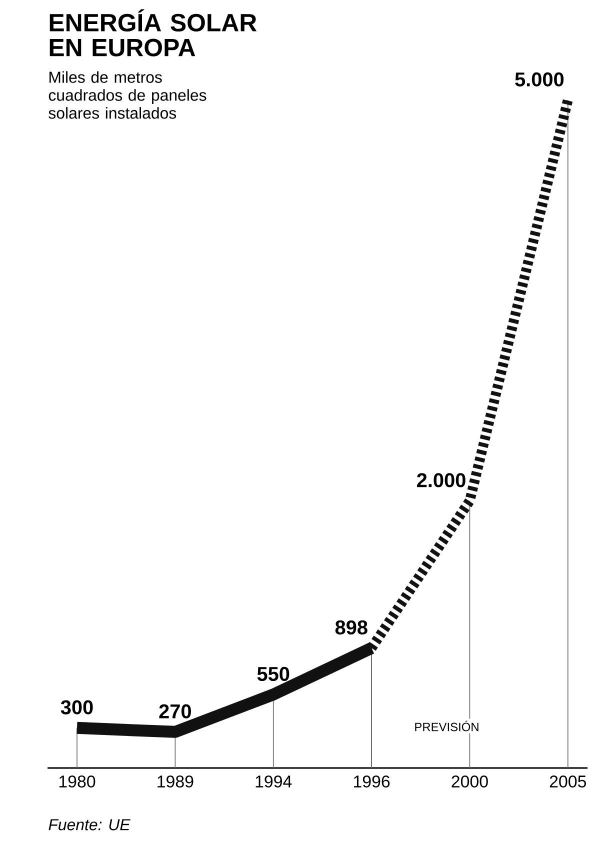 The image size is (600, 861). Describe the element at coordinates (441, 480) in the screenshot. I see `data-label: 2.000` at that location.